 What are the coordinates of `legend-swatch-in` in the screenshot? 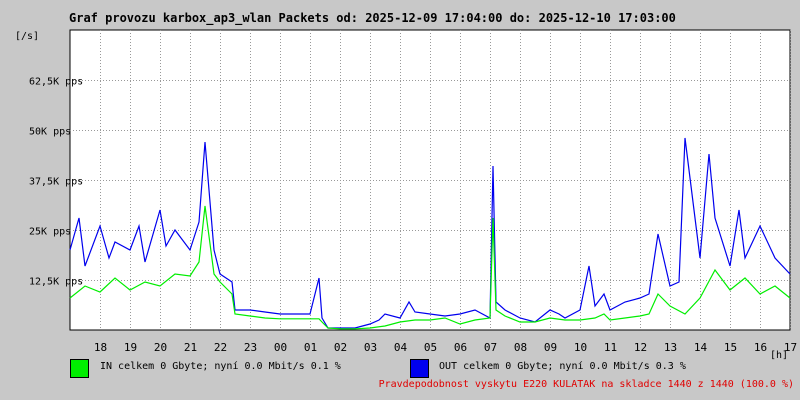 It's located at (79, 368).